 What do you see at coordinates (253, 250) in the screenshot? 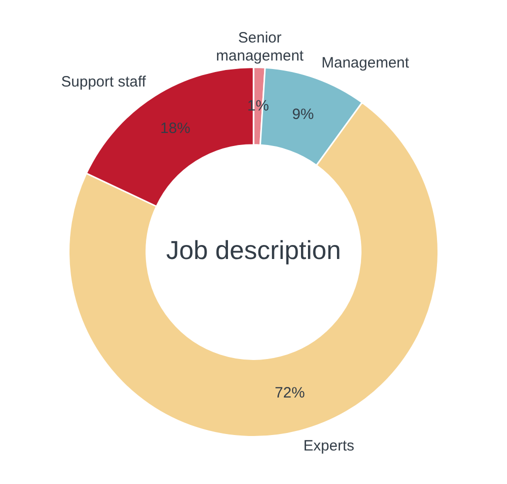
I see `text: Job description` at bounding box center [253, 250].